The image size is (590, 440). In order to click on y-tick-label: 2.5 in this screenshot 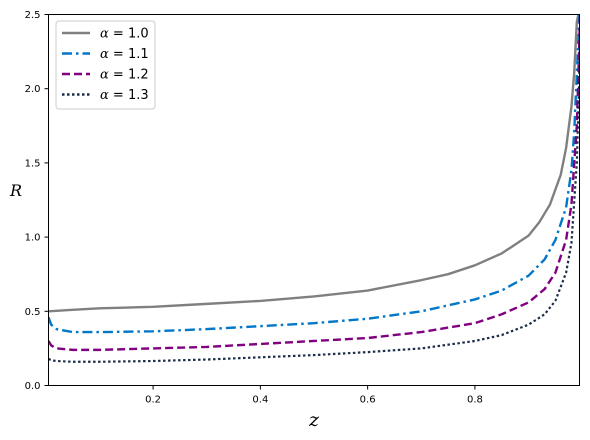, I will do `click(33, 15)`.